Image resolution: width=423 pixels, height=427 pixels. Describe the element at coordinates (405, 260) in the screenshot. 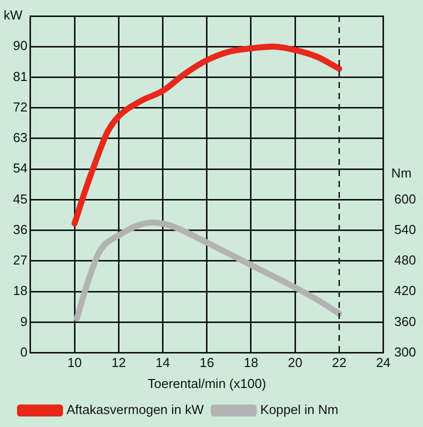

I see `y2-tick-label: 480` at that location.